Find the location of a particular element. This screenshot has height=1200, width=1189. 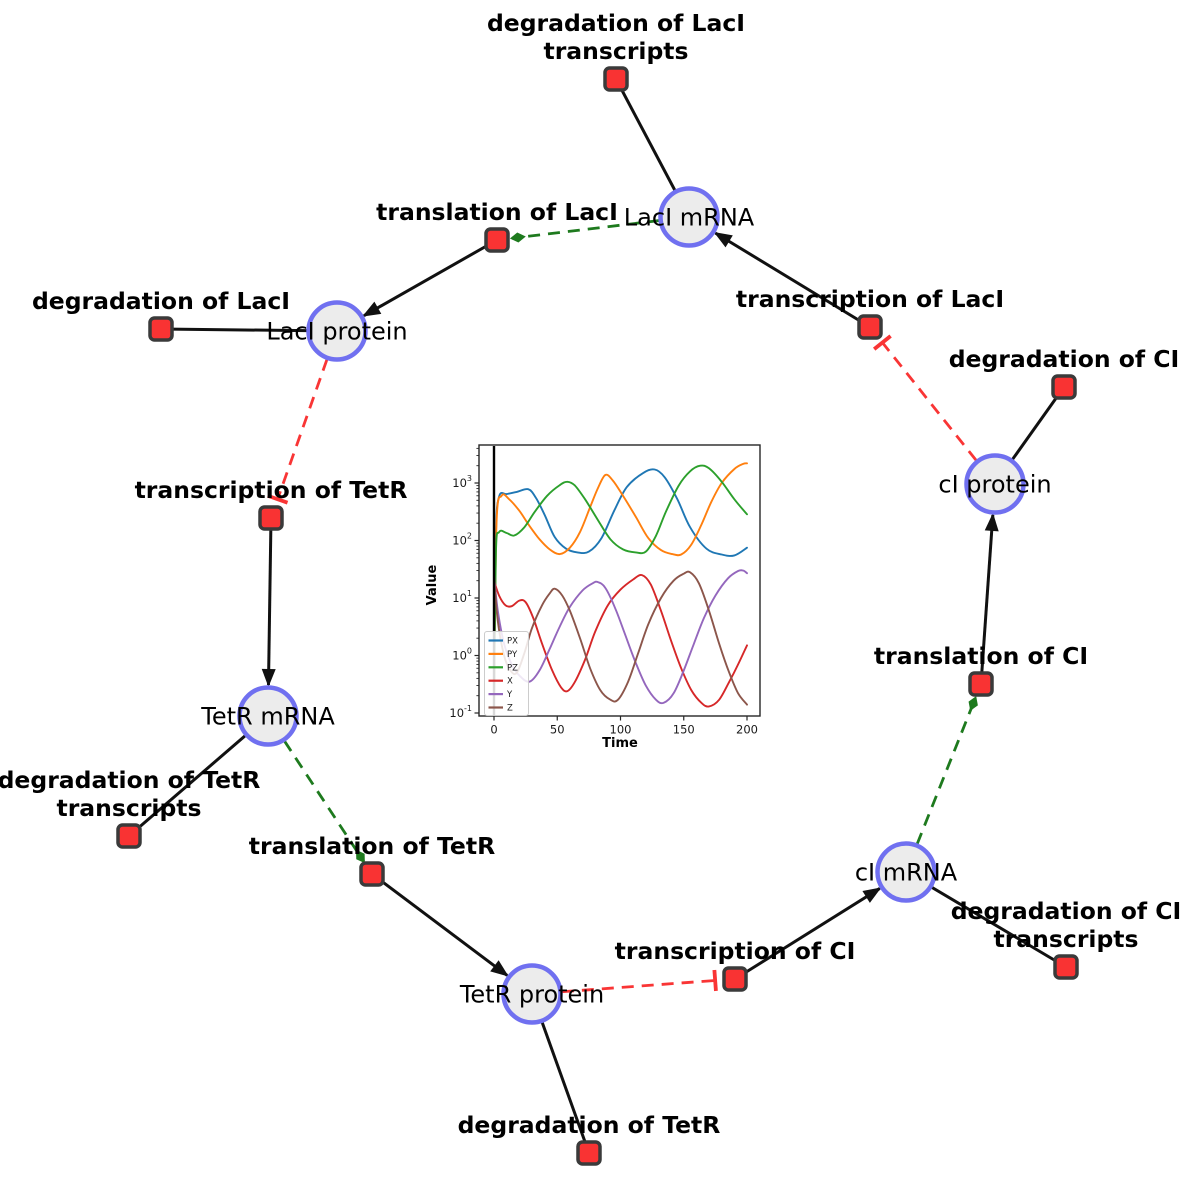

species-node-tetR-protein is located at coordinates (532, 994).